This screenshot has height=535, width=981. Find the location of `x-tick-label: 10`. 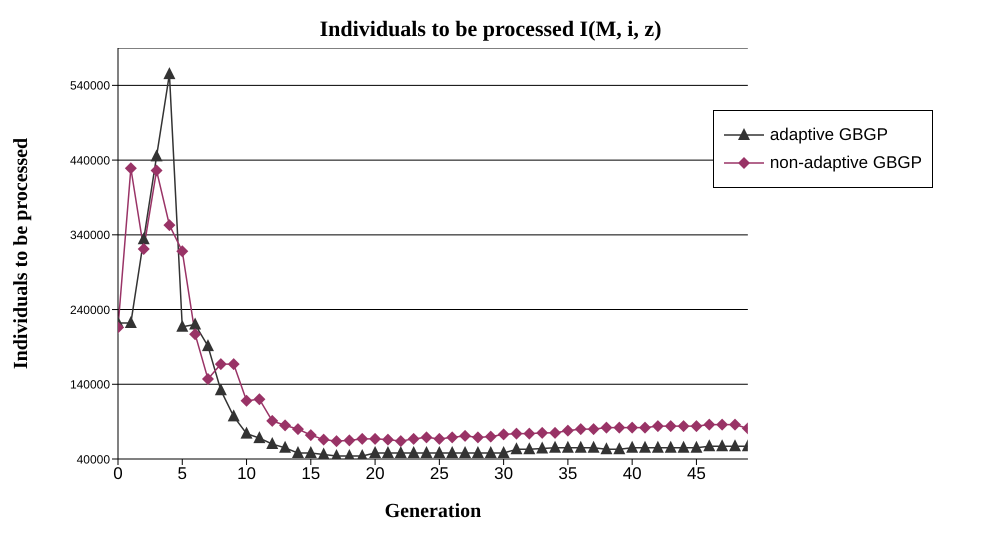

x-tick-label: 10 is located at coordinates (246, 474).